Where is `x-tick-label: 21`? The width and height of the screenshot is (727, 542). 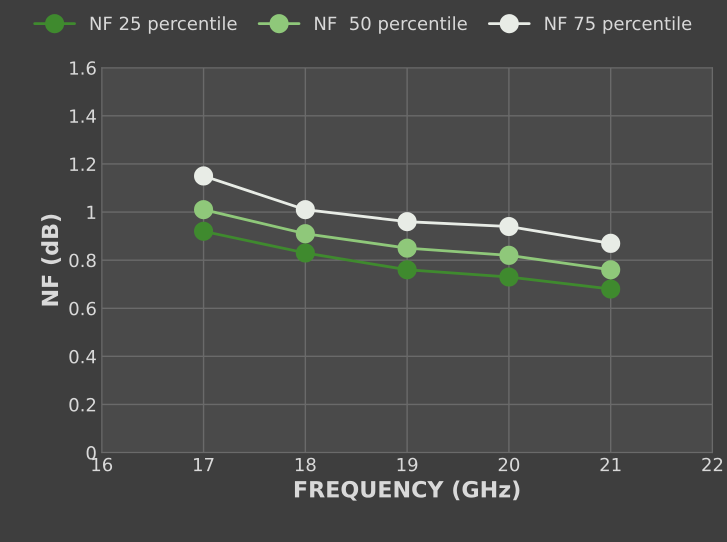
x-tick-label: 21 is located at coordinates (610, 465).